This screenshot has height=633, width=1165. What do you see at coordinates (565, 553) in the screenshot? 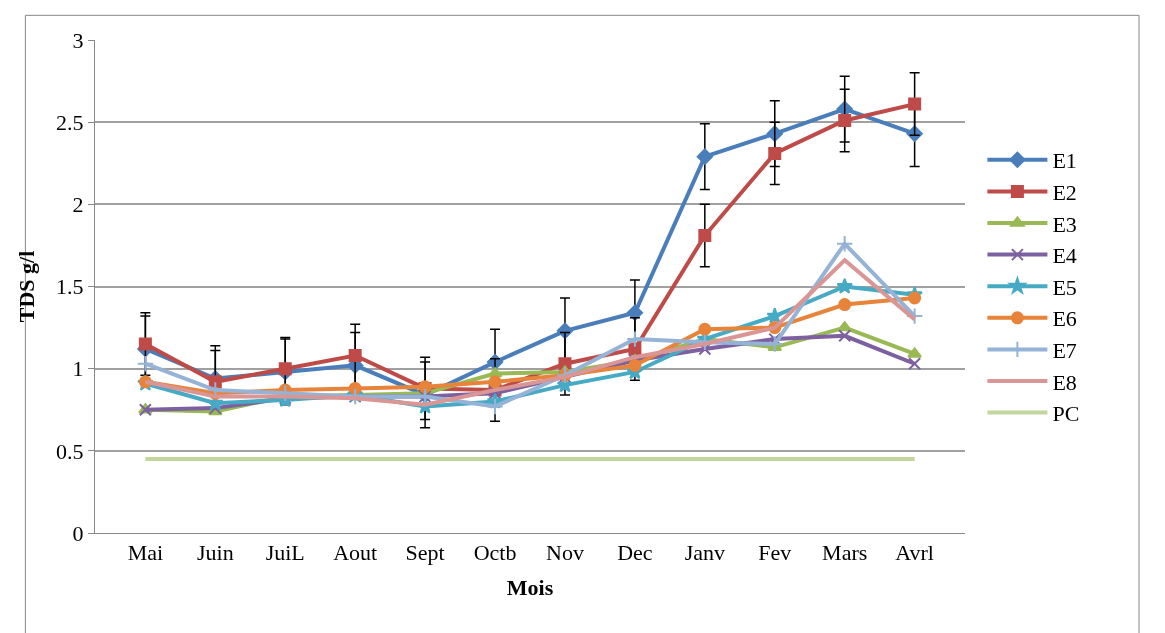
I see `x-tick-label: Nov` at bounding box center [565, 553].